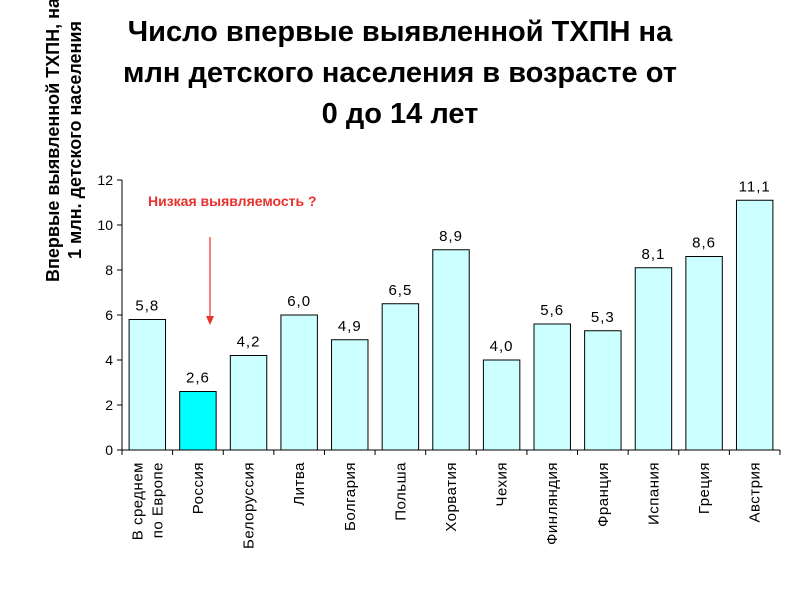 This screenshot has height=600, width=800. What do you see at coordinates (502, 484) in the screenshot?
I see `x-tick-label: Чехия` at bounding box center [502, 484].